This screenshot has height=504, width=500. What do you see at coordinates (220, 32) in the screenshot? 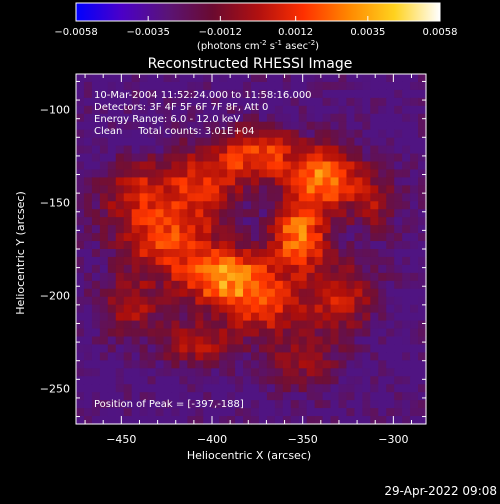
I see `colorbar-tick-label: −0.0012` at bounding box center [220, 32].